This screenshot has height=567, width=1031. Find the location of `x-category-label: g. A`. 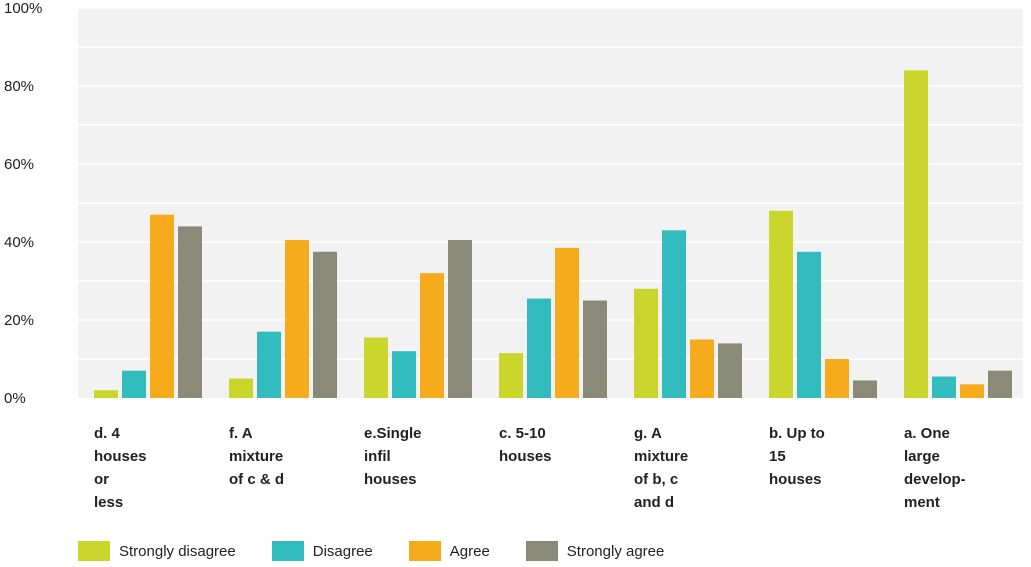

x-category-label: g. A is located at coordinates (648, 433).